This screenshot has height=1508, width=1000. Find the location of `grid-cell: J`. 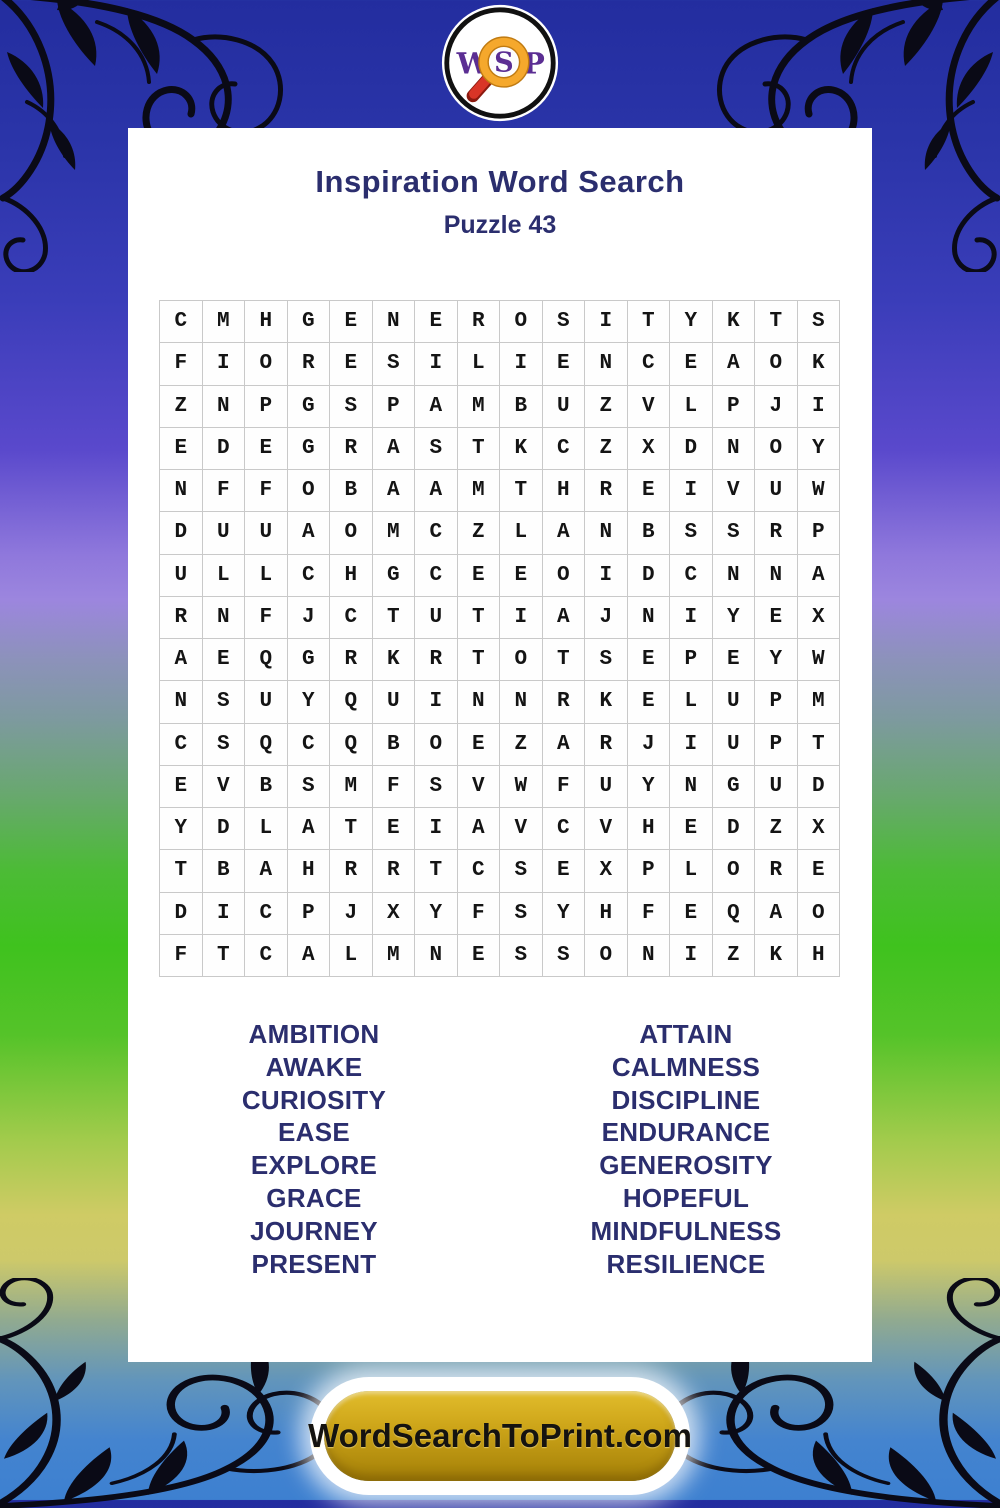

grid-cell: J is located at coordinates (606, 617).